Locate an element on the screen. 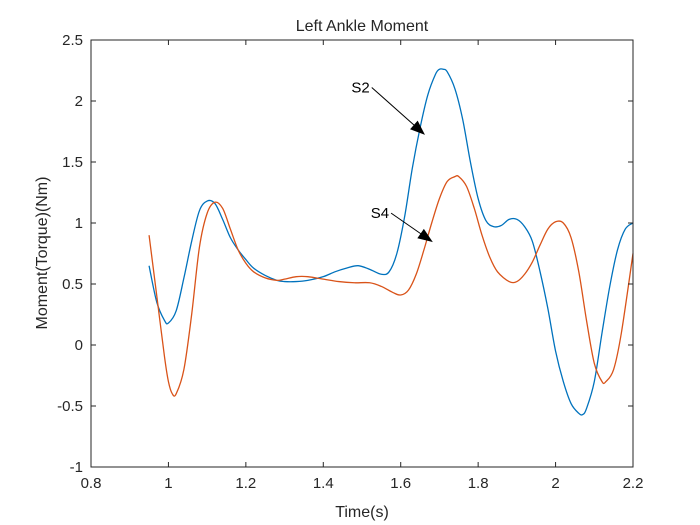  annotation-label: S4 is located at coordinates (380, 213).